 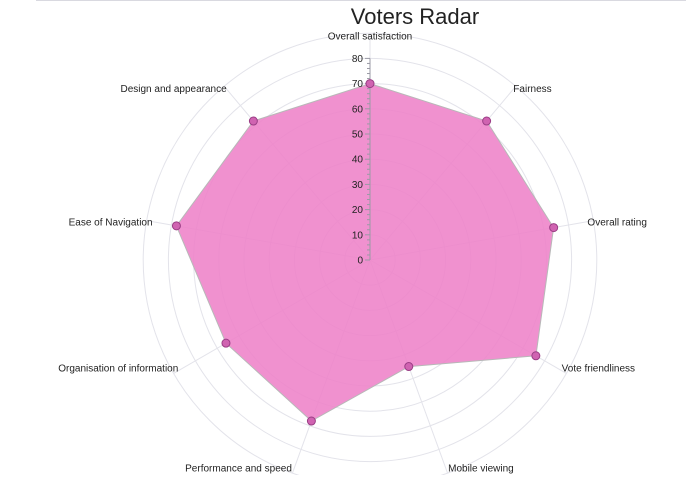 What do you see at coordinates (358, 185) in the screenshot?
I see `radial-tick-label: 30` at bounding box center [358, 185].